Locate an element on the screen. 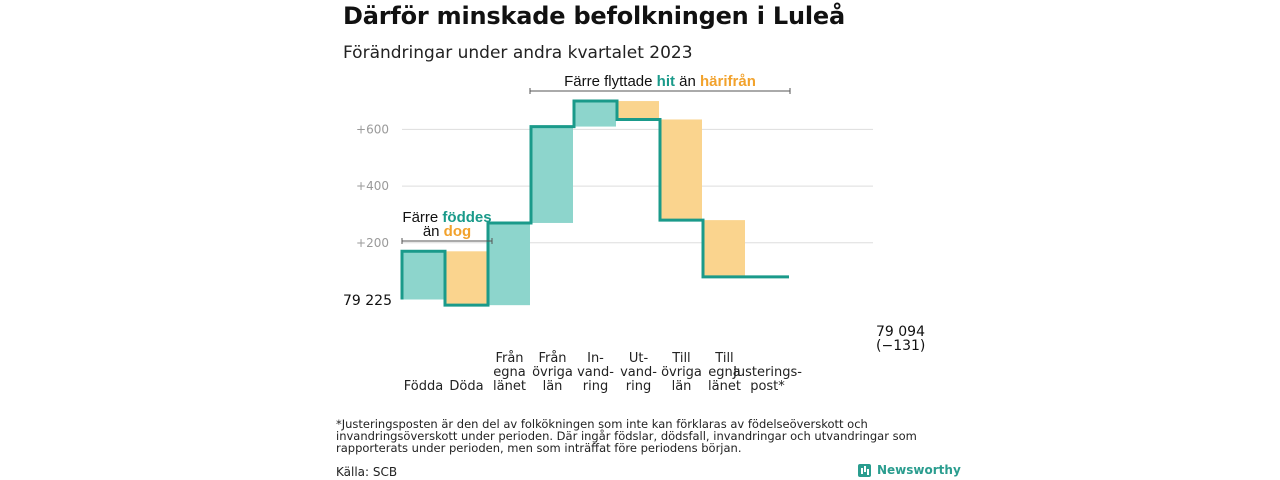  y-tick-label: +200 is located at coordinates (372, 243).